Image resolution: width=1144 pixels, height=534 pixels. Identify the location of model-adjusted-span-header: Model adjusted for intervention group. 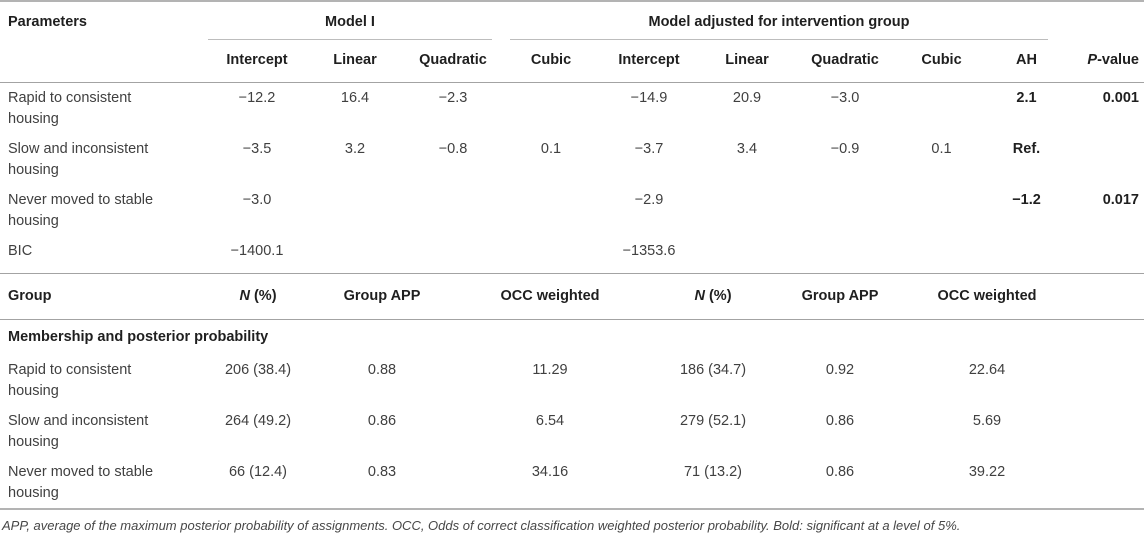
(783, 20).